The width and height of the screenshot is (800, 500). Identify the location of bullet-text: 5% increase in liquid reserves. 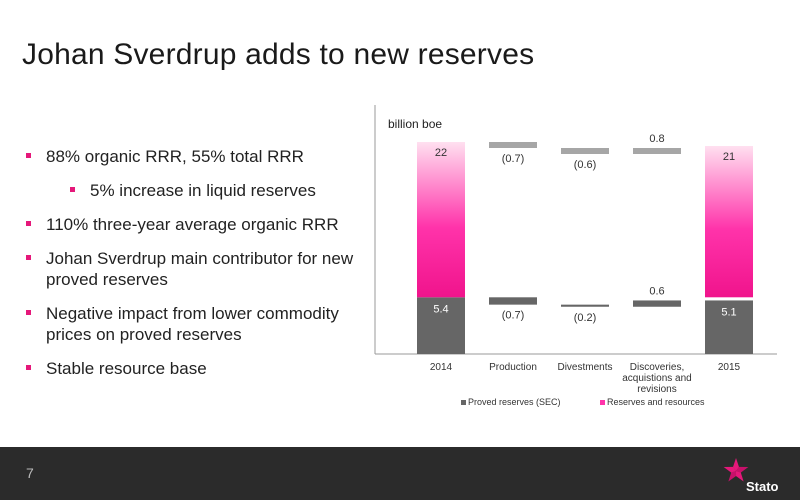
(203, 190).